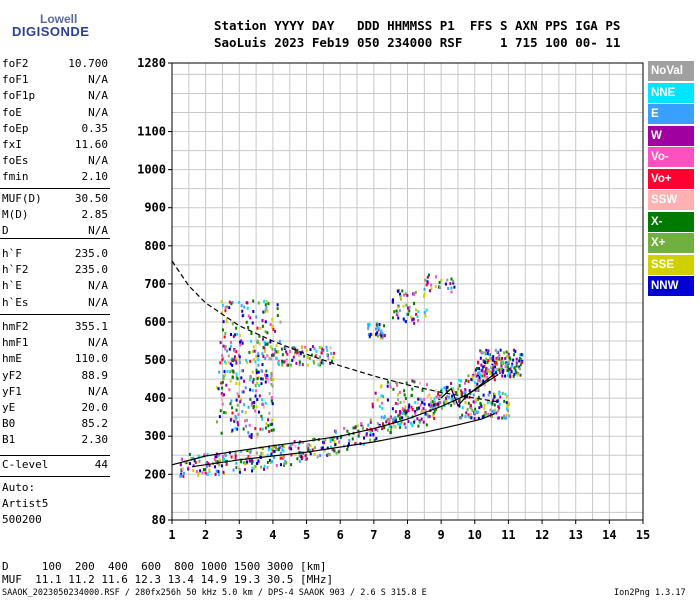  I want to click on param-key: foF2, so click(15, 63).